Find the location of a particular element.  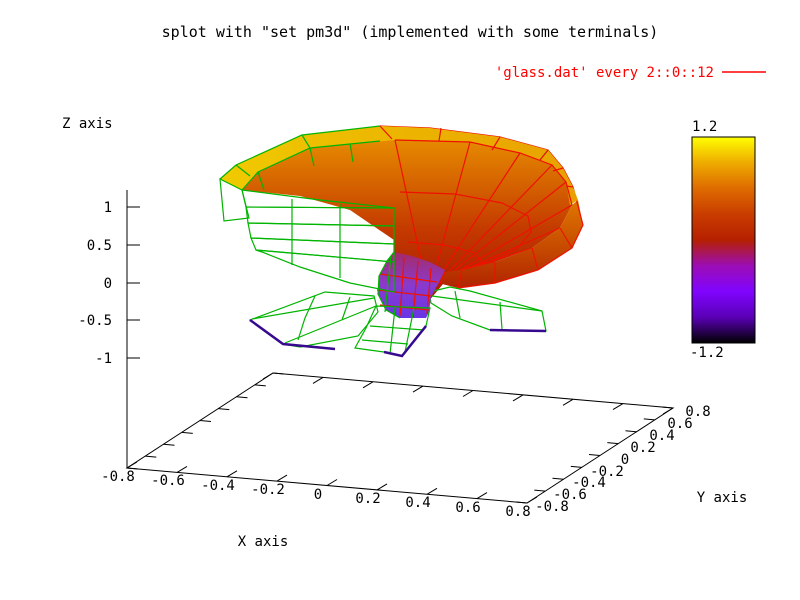

z-tick-labels: 1 0.5 0 -0.5 -1 is located at coordinates (95, 283).